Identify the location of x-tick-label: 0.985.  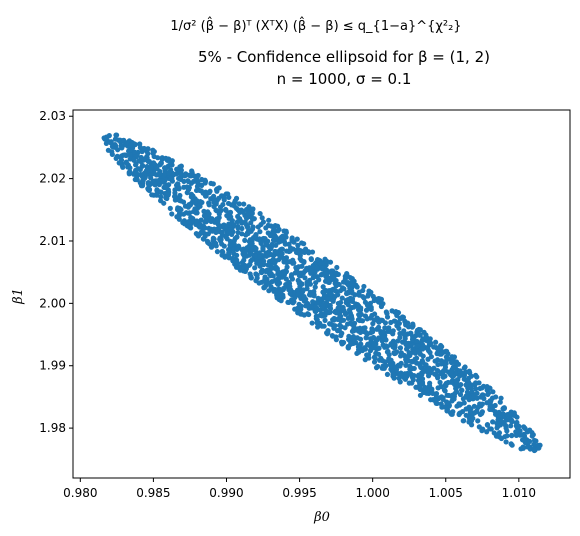
(153, 493).